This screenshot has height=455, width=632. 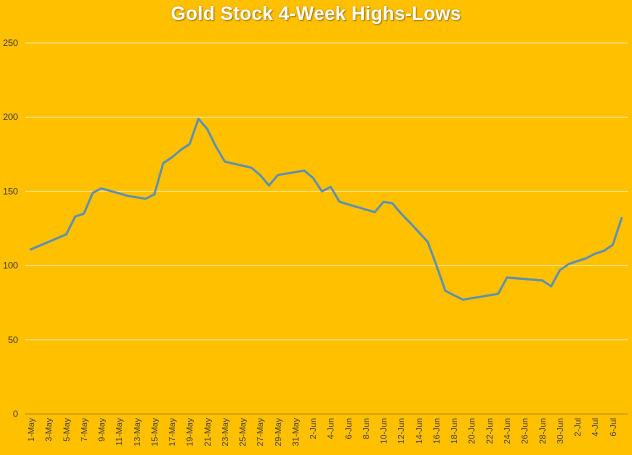 I want to click on x-tick-label: 23-May, so click(x=225, y=431).